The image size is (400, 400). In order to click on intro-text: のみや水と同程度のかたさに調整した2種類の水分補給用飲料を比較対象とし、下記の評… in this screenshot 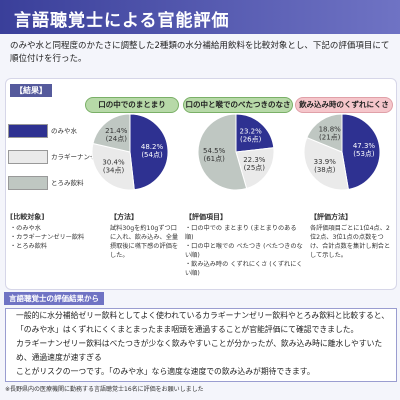, I will do `click(200, 52)`.